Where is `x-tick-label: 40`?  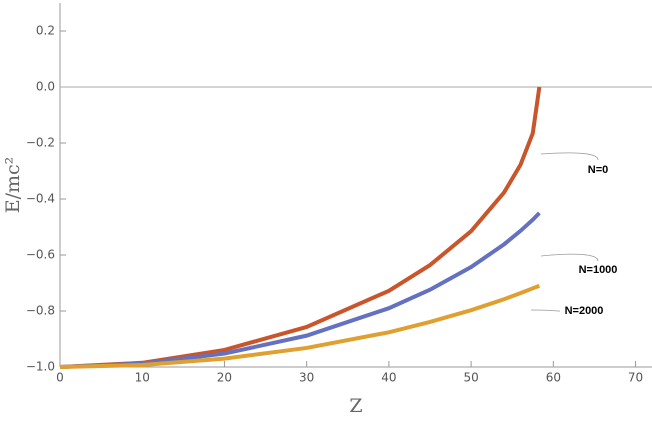 x-tick-label: 40 is located at coordinates (388, 378).